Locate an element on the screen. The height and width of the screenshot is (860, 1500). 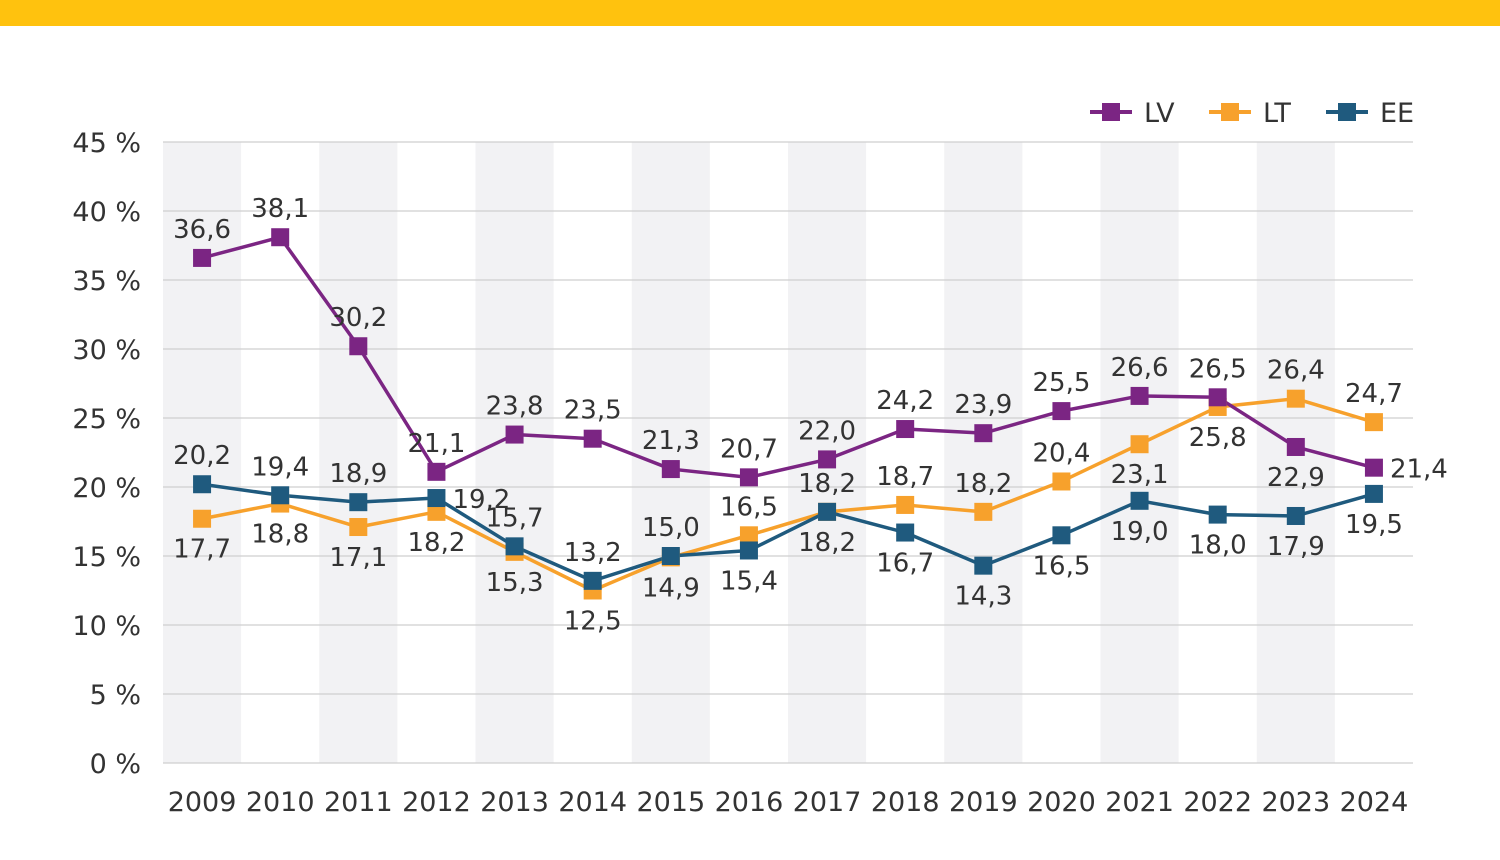
legend-label-lt: LT is located at coordinates (1277, 113).